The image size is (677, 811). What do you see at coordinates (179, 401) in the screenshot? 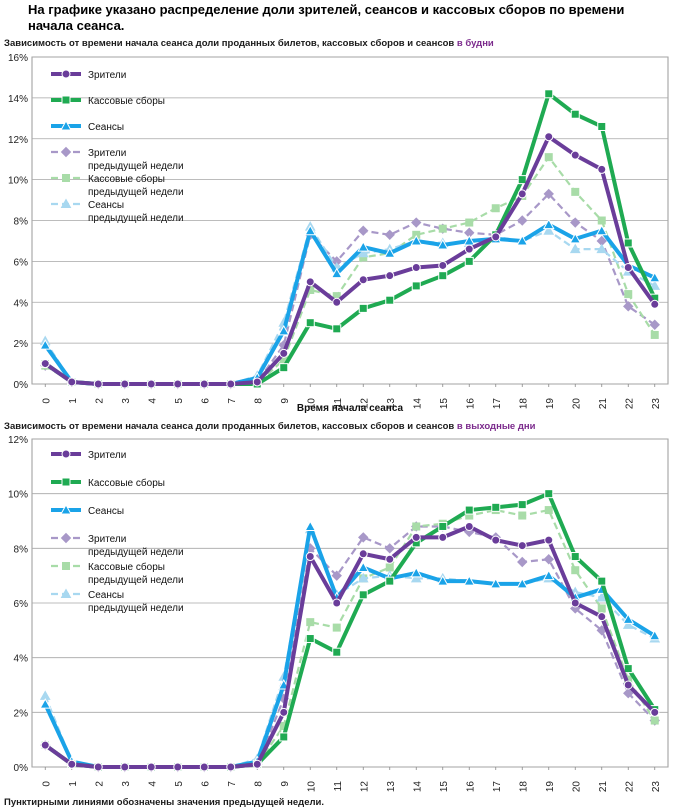
I see `weekday-x-tick-label: 5` at bounding box center [179, 401].